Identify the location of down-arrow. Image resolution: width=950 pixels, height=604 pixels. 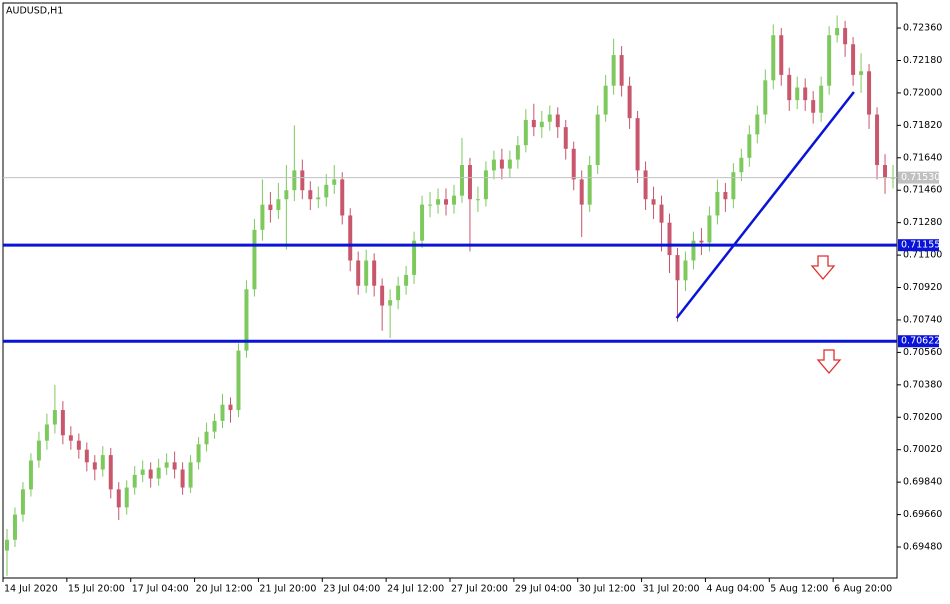
(826, 315).